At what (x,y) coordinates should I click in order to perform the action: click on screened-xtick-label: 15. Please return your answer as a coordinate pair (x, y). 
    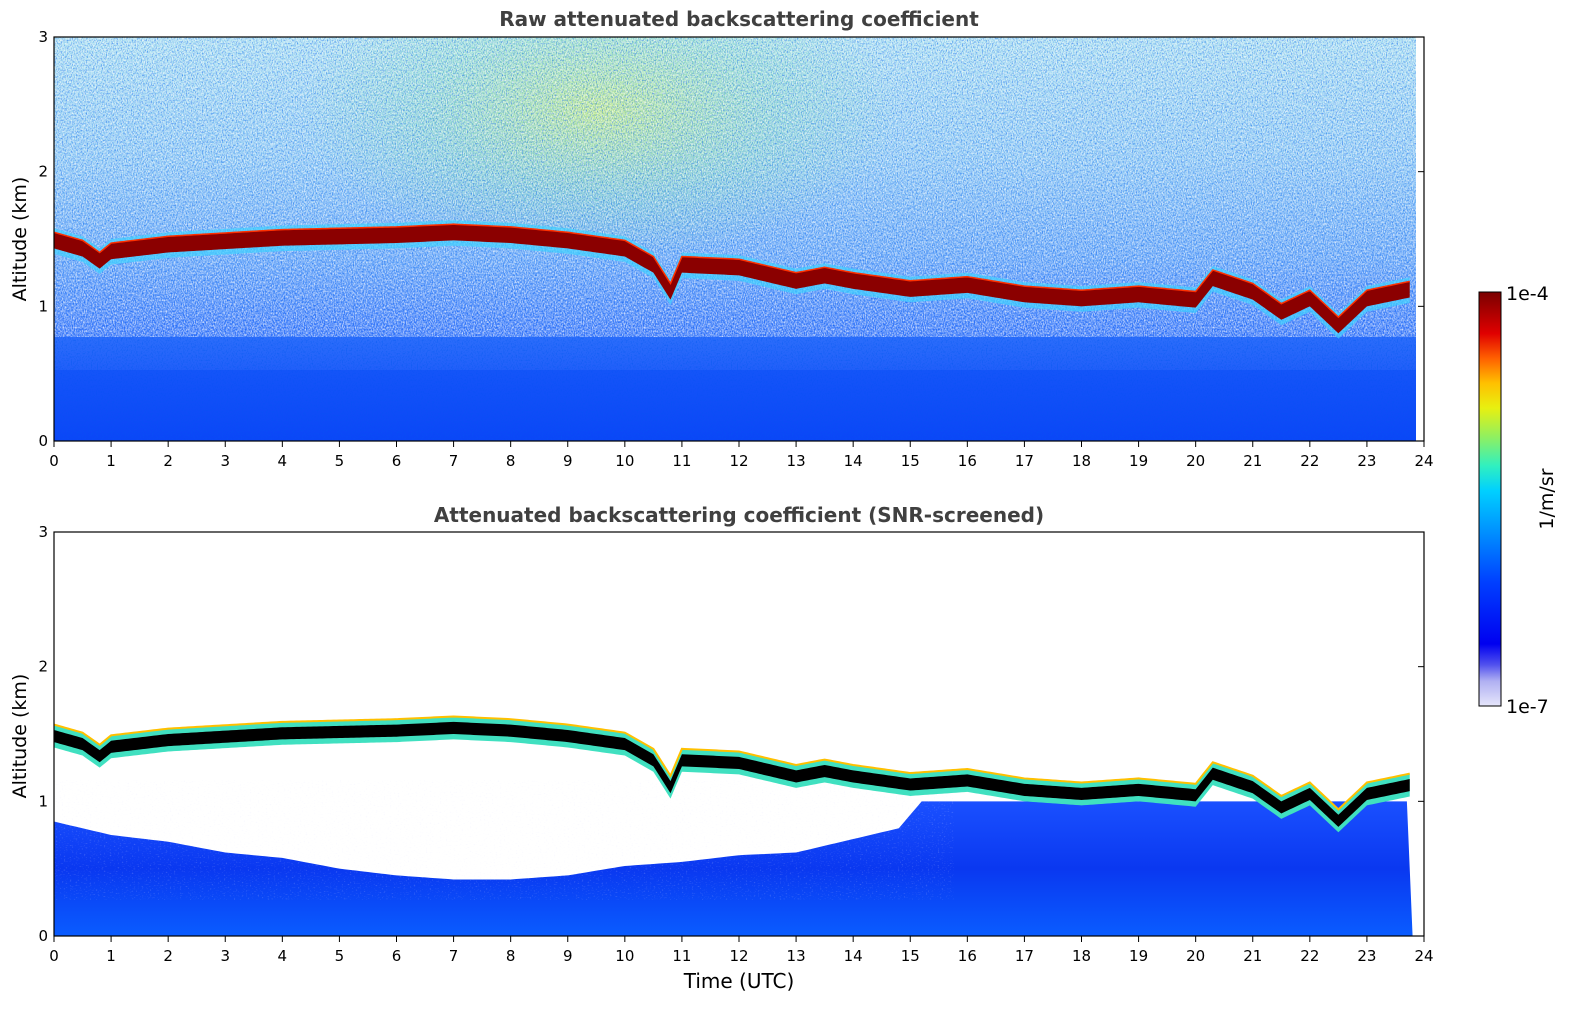
    Looking at the image, I should click on (910, 956).